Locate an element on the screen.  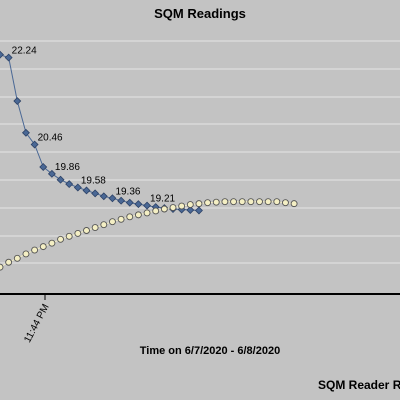
data-label: 22.24 is located at coordinates (24, 51).